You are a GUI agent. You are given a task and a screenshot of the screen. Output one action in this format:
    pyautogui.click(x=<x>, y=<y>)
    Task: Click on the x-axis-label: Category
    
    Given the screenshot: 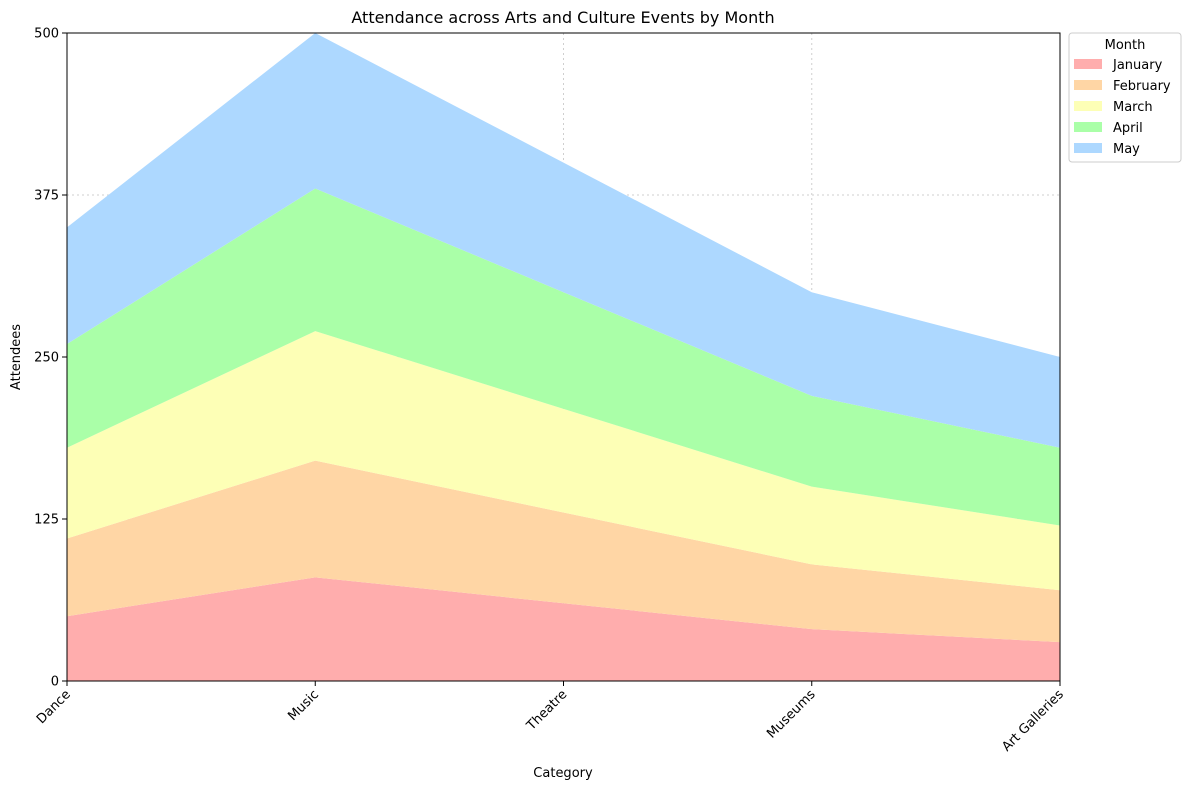 What is the action you would take?
    pyautogui.click(x=563, y=773)
    